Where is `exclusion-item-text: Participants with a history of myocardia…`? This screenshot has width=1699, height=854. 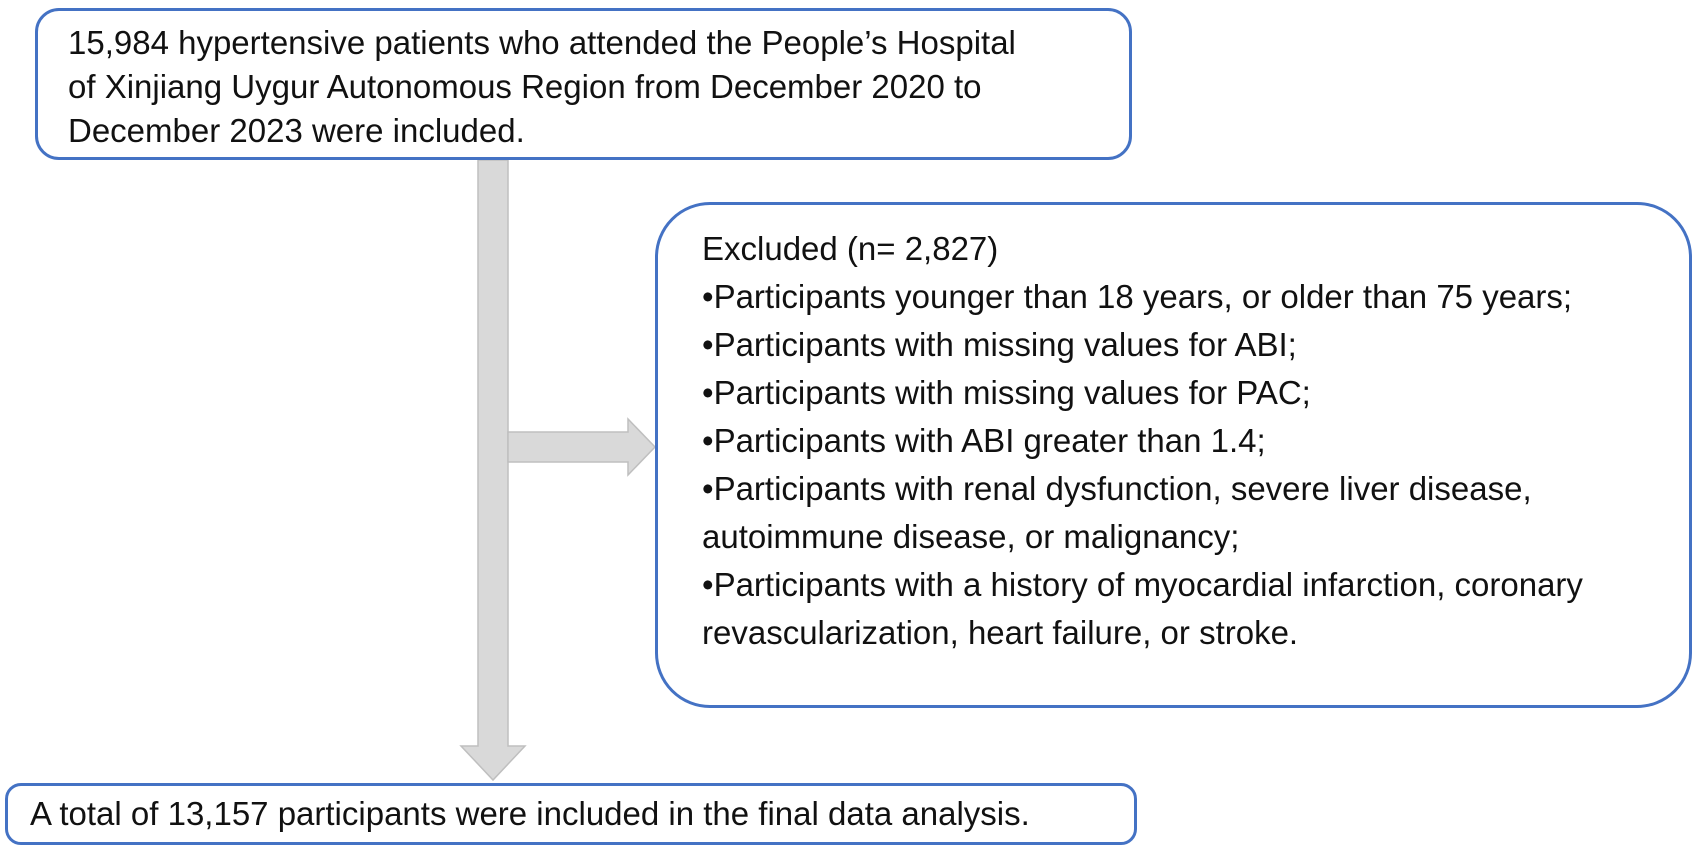 exclusion-item-text: Participants with a history of myocardia… is located at coordinates (1142, 608).